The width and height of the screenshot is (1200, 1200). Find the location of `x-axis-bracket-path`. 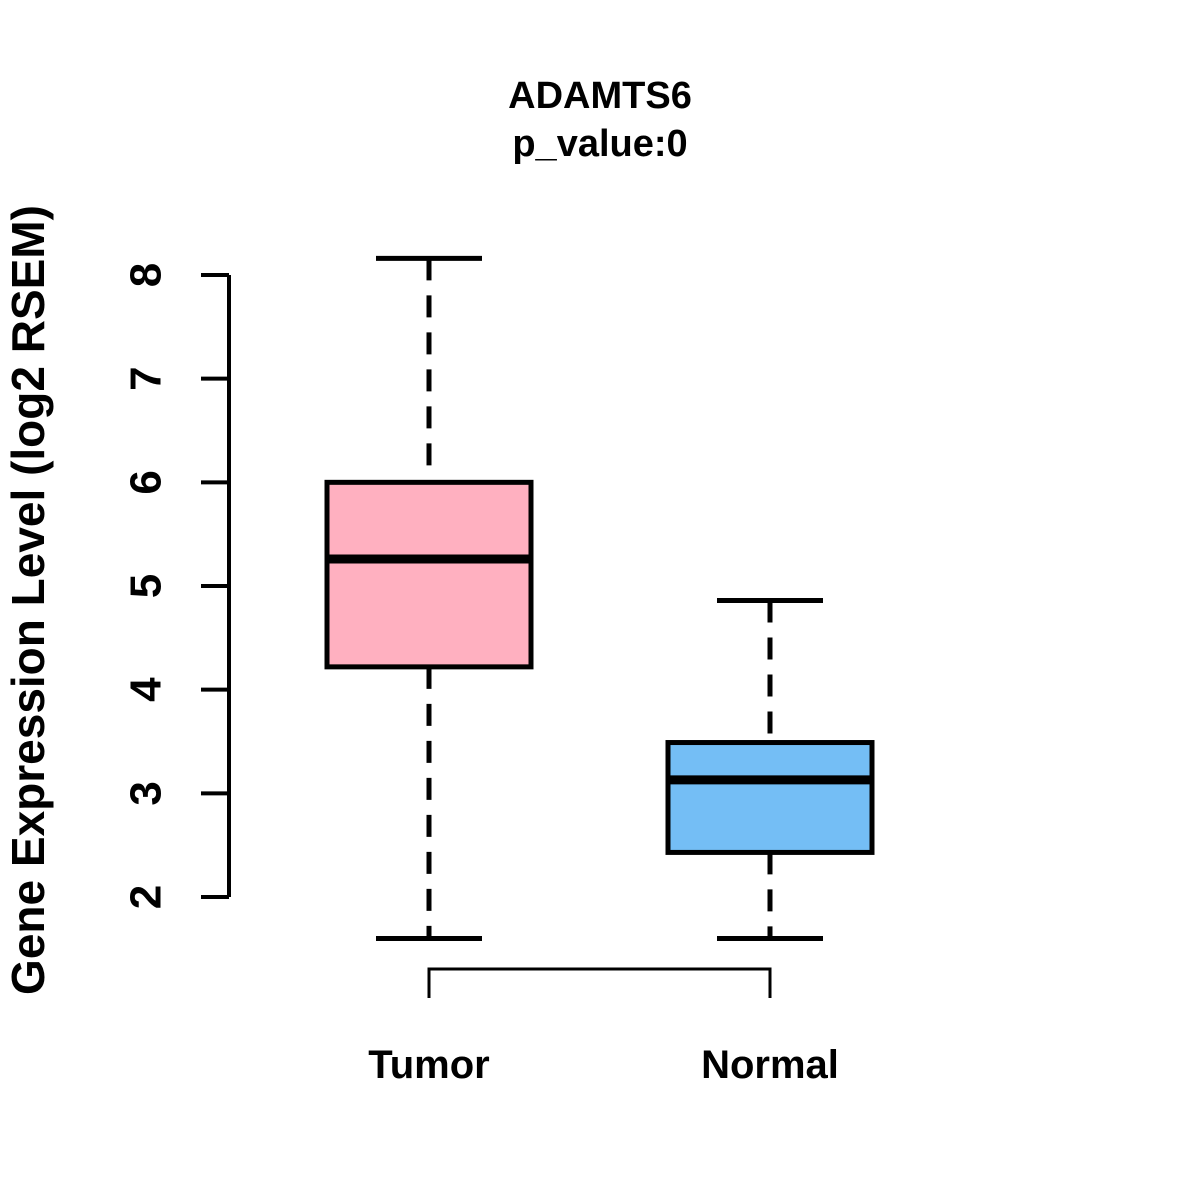

x-axis-bracket-path is located at coordinates (599, 982).